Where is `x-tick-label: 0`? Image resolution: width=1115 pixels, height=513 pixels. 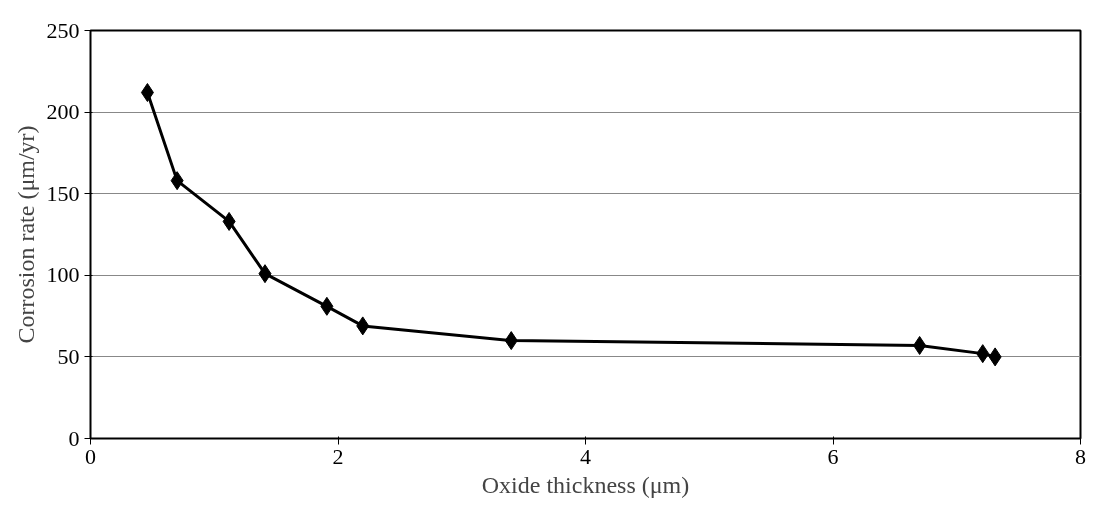
x-tick-label: 0 is located at coordinates (90, 456).